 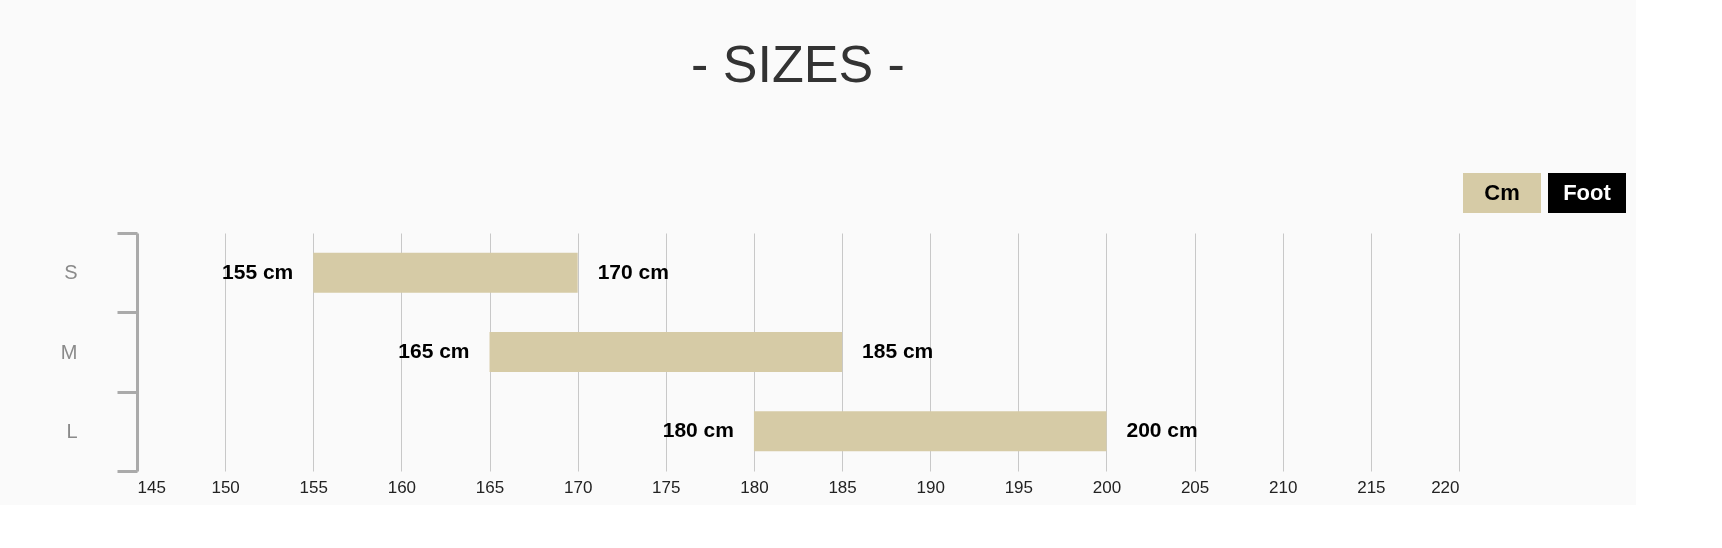 I want to click on x-tick-label: 150, so click(x=225, y=487).